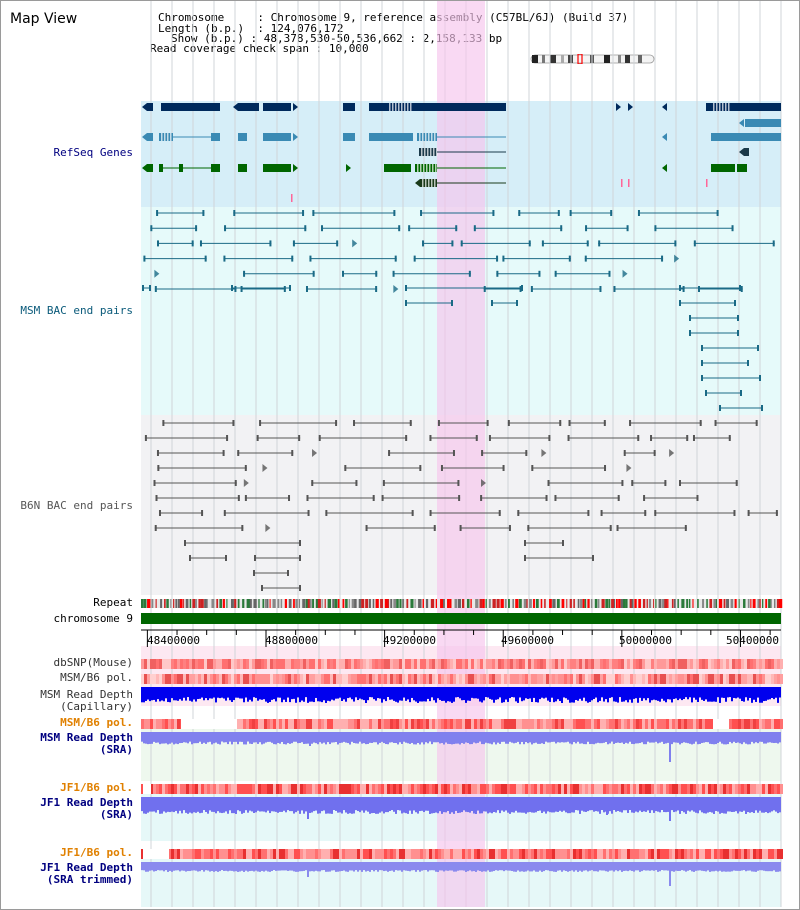  I want to click on msm-read-depth-sra-label: MSM Read Depth, so click(86, 737).